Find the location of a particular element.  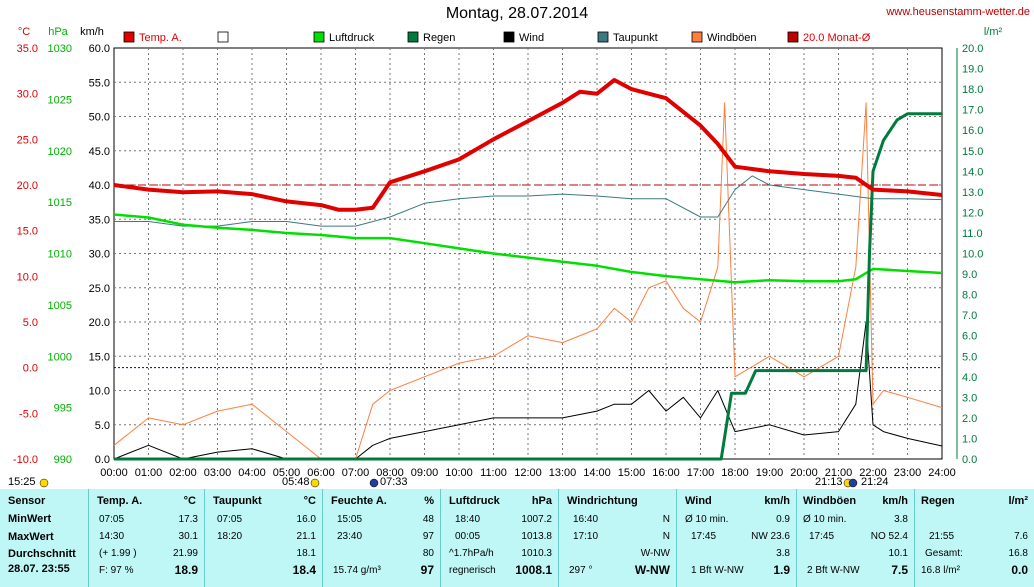

dewpoint-unit: °C is located at coordinates (309, 501).